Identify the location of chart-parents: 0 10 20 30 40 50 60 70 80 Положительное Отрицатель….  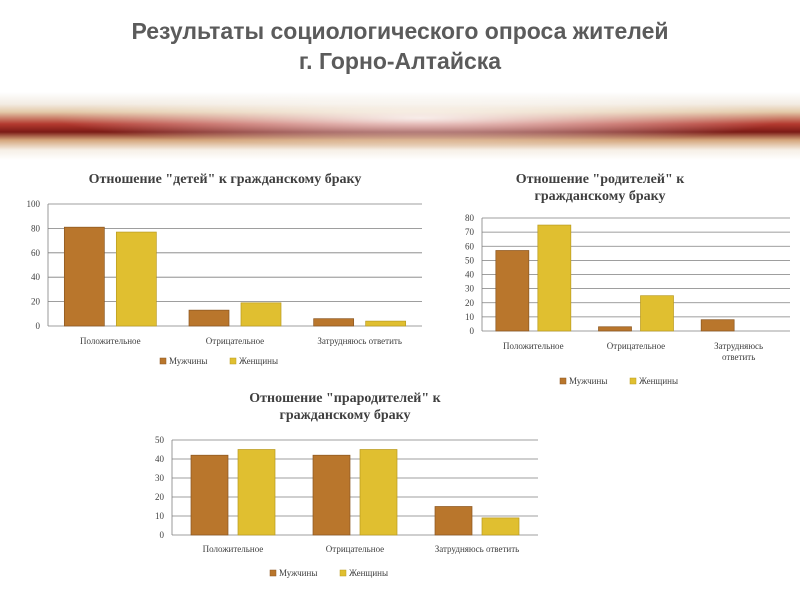
(627, 299).